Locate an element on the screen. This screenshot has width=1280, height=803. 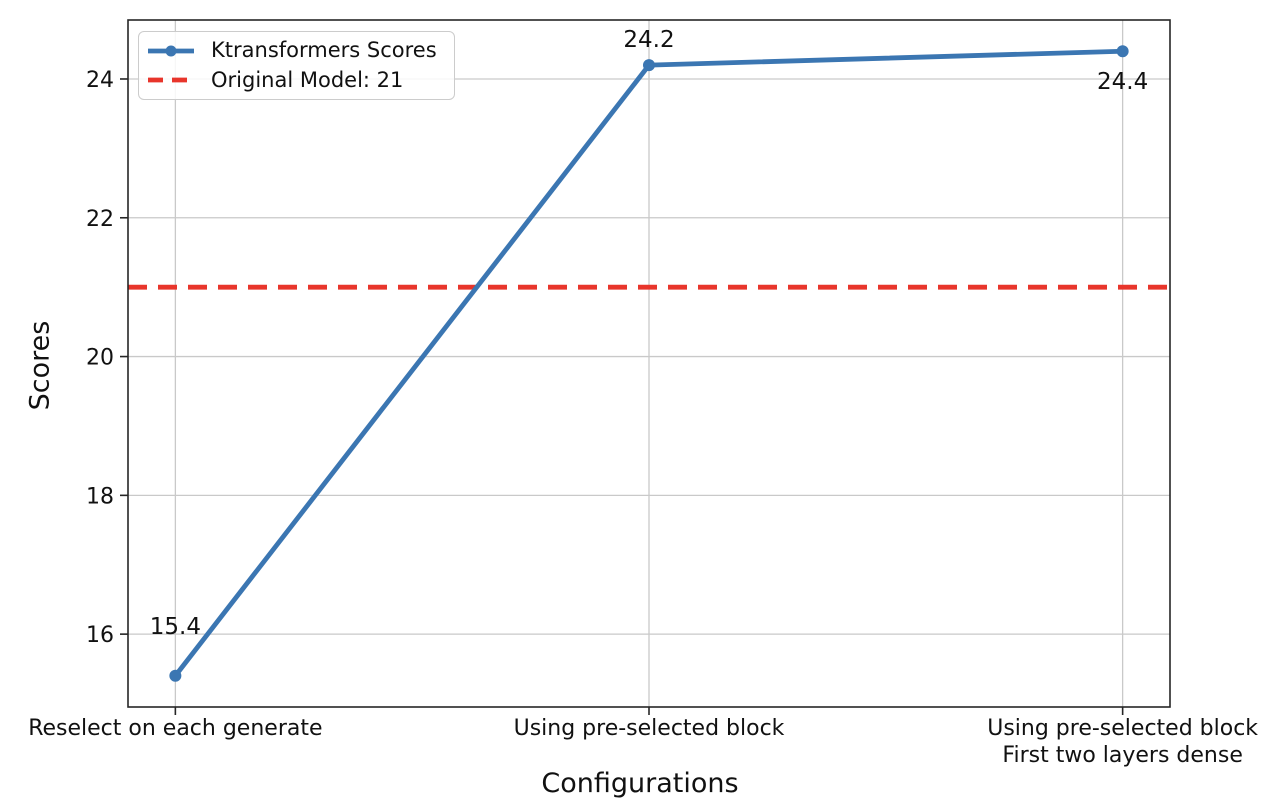
legend-label-ktransformers: Ktransformers Scores is located at coordinates (324, 50).